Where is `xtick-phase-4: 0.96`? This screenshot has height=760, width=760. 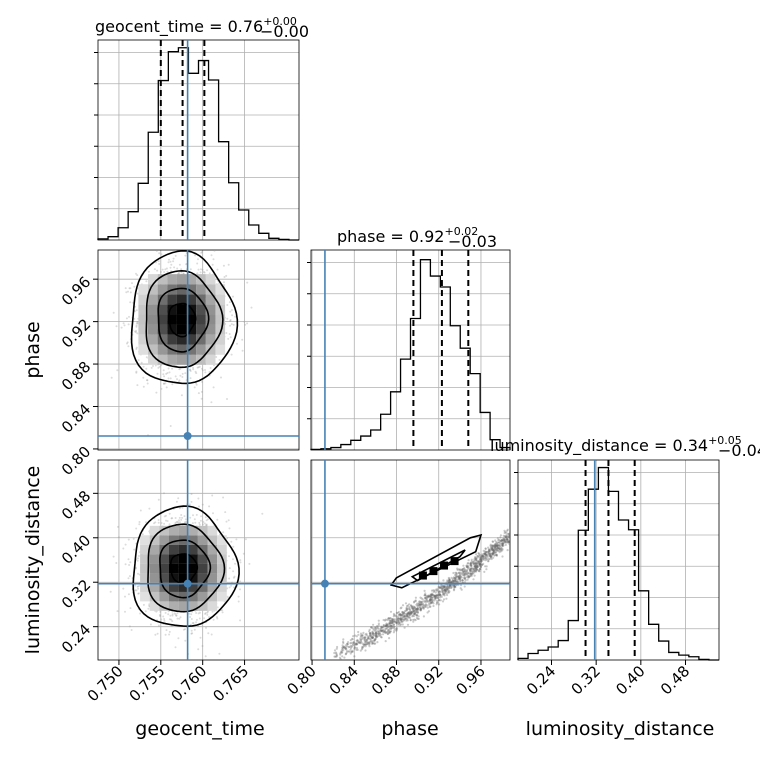
xtick-phase-4: 0.96 is located at coordinates (470, 680).